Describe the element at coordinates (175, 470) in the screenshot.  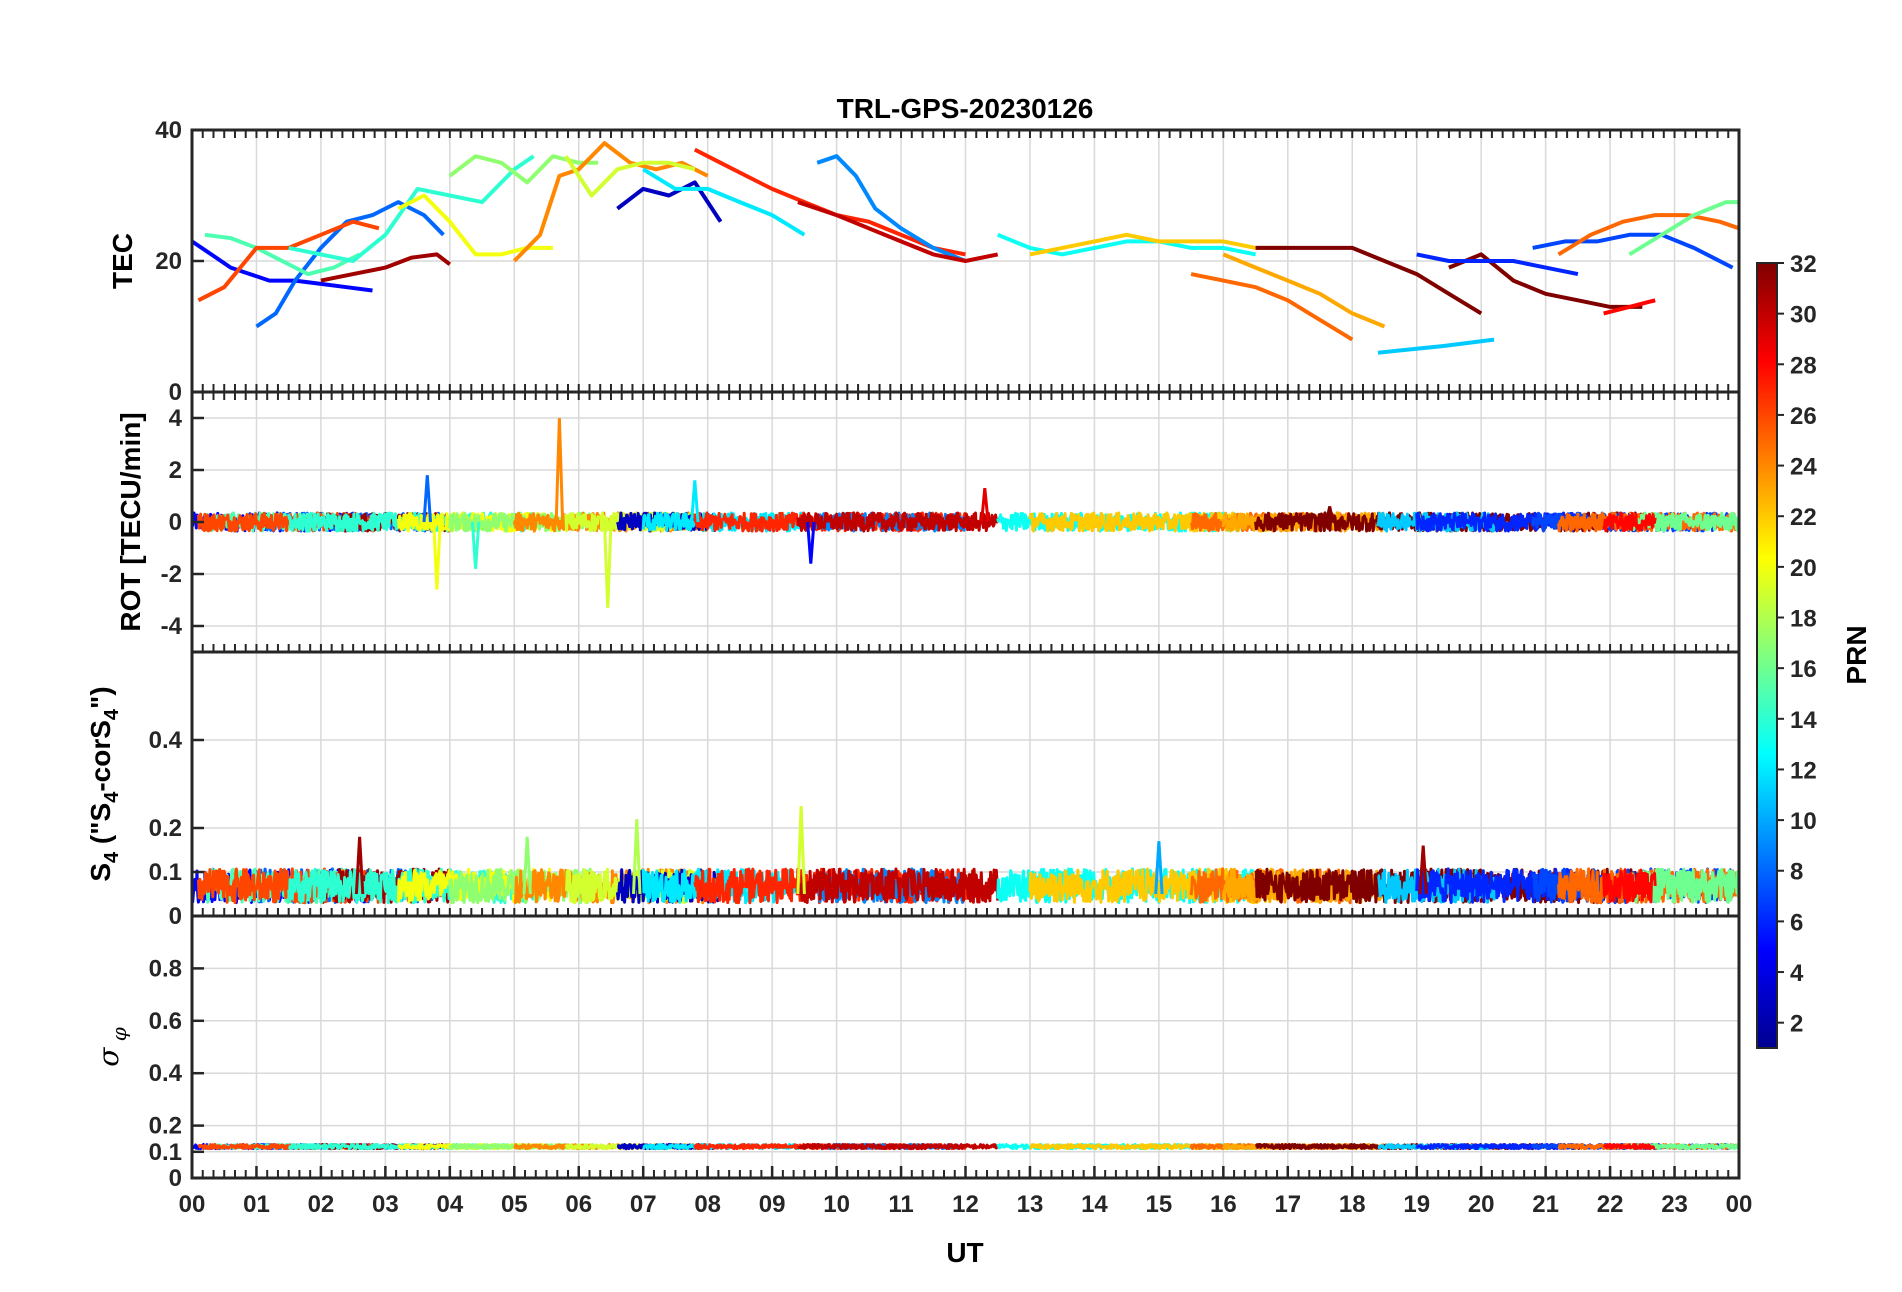
I see `y-tick-label: 2` at that location.